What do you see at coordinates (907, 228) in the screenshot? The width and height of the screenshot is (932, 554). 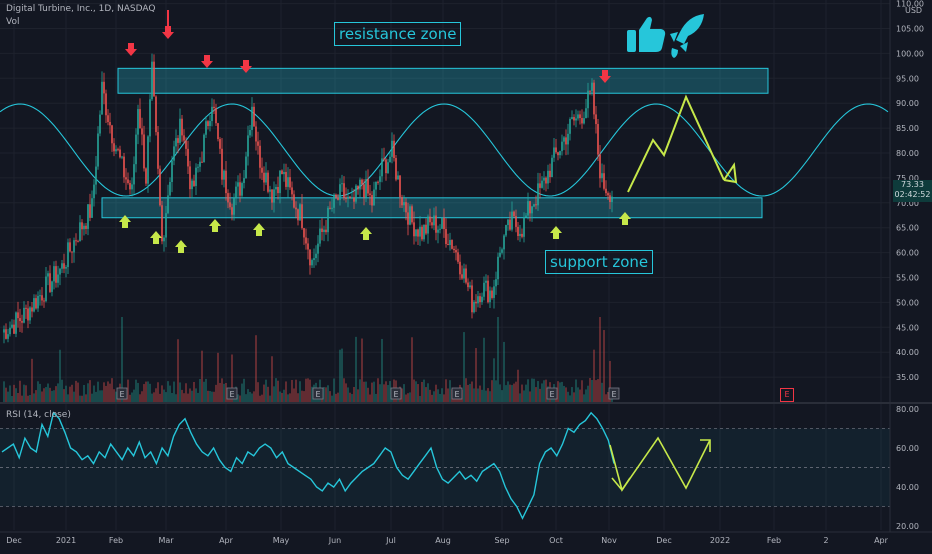 I see `price-tick-label: 65.00` at bounding box center [907, 228].